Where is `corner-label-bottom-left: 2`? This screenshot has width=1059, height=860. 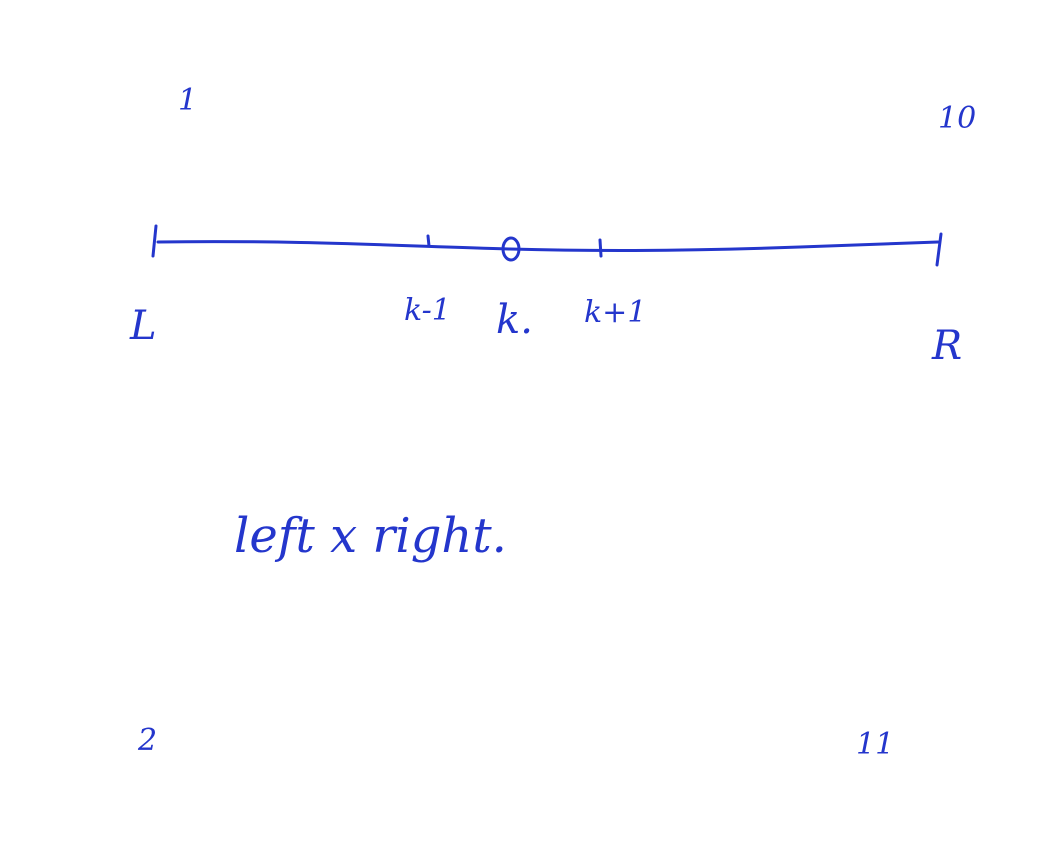
corner-label-bottom-left: 2 is located at coordinates (148, 740).